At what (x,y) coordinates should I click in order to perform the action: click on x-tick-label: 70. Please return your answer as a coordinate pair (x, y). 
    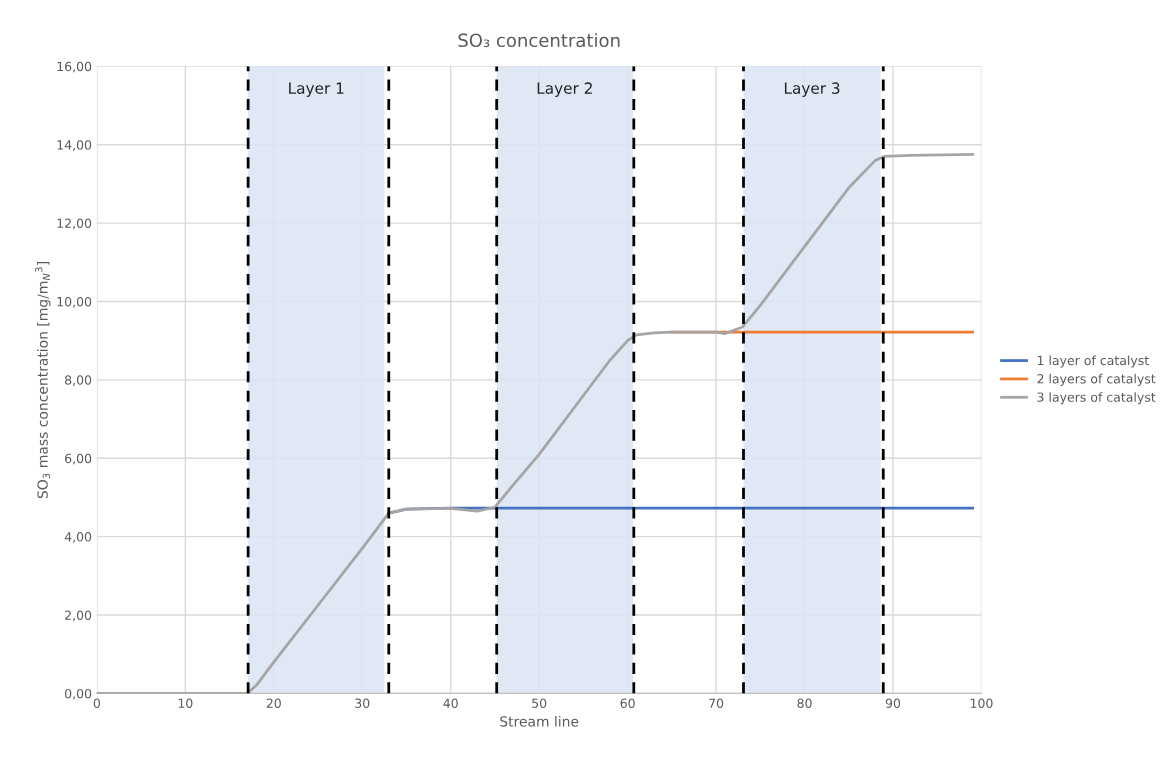
    Looking at the image, I should click on (716, 703).